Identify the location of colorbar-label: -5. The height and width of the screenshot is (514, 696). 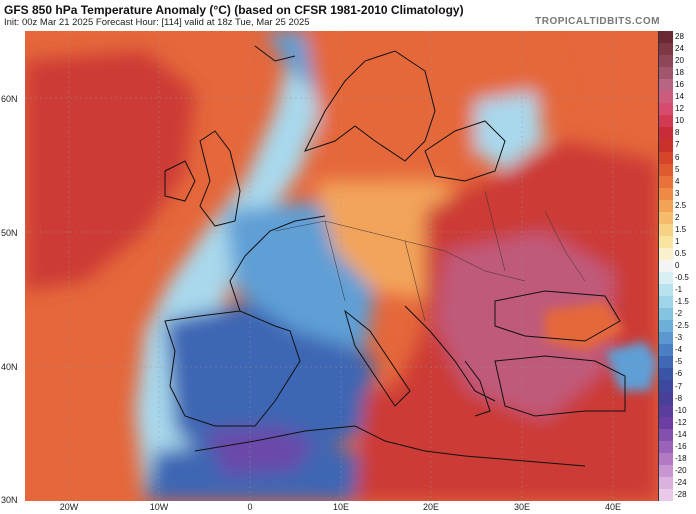
(679, 362).